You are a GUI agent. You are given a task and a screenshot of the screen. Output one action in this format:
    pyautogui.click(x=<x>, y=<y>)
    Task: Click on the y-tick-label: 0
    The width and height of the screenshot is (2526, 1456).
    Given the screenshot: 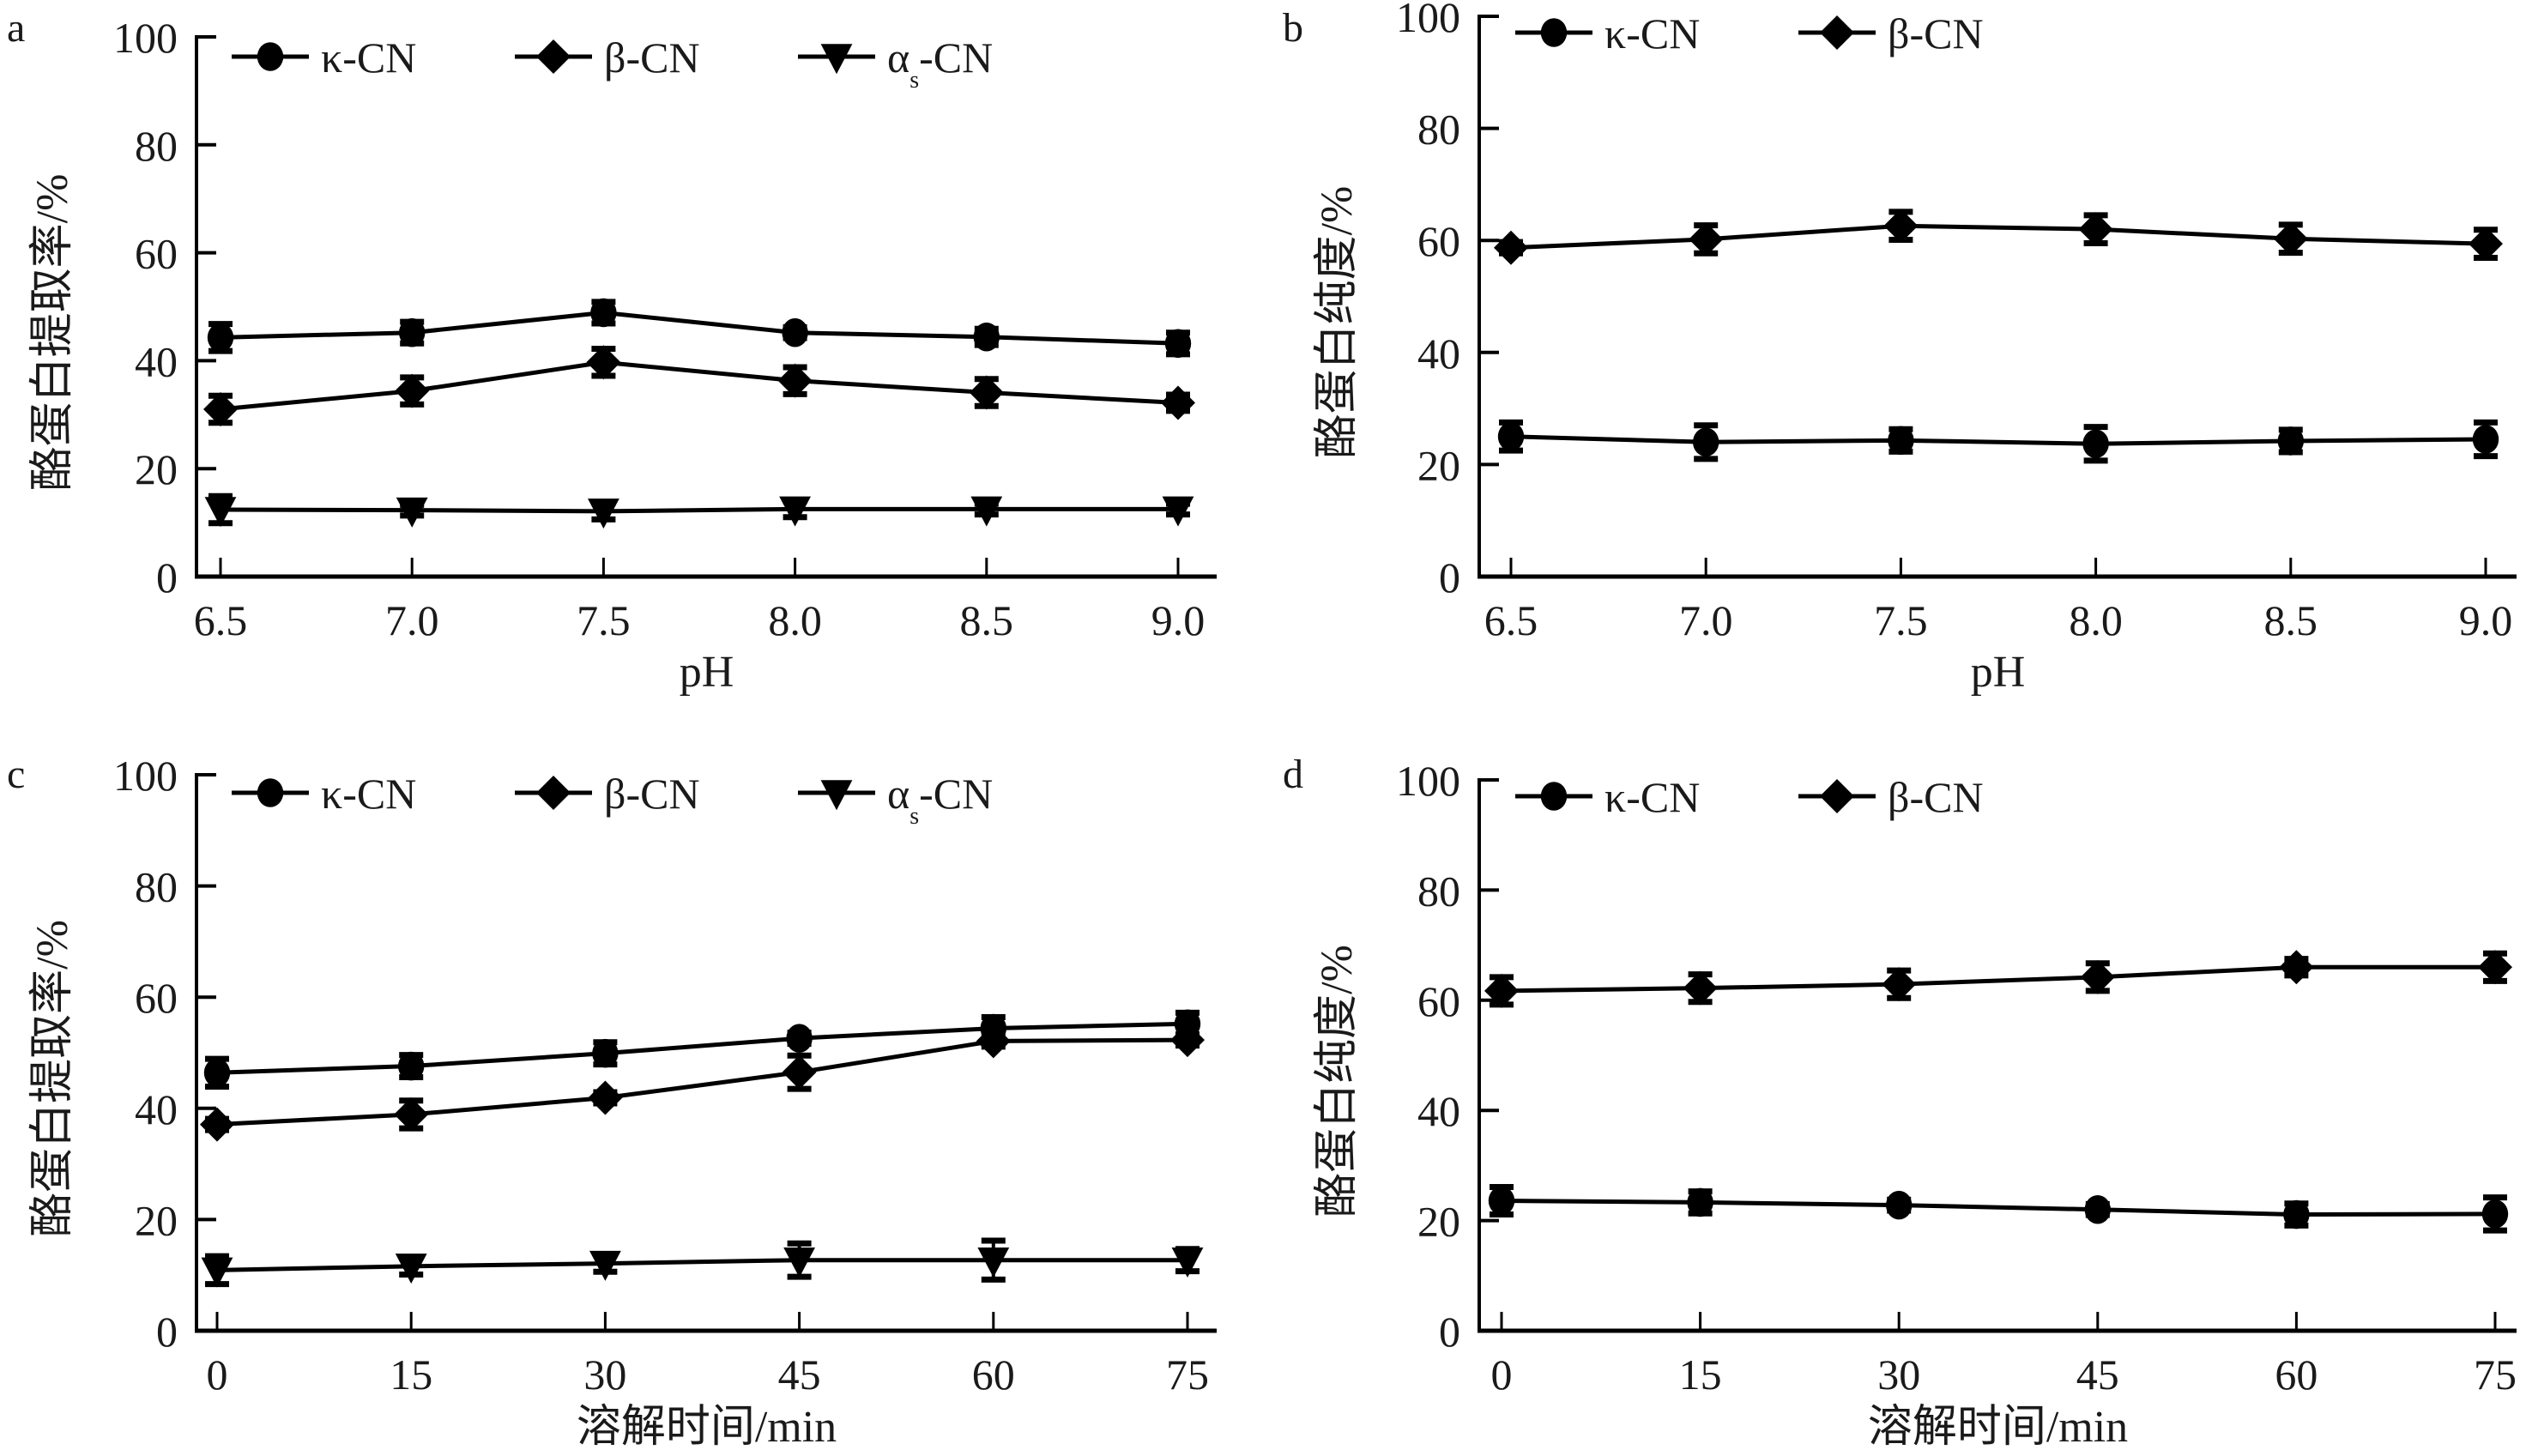 What is the action you would take?
    pyautogui.click(x=167, y=1332)
    